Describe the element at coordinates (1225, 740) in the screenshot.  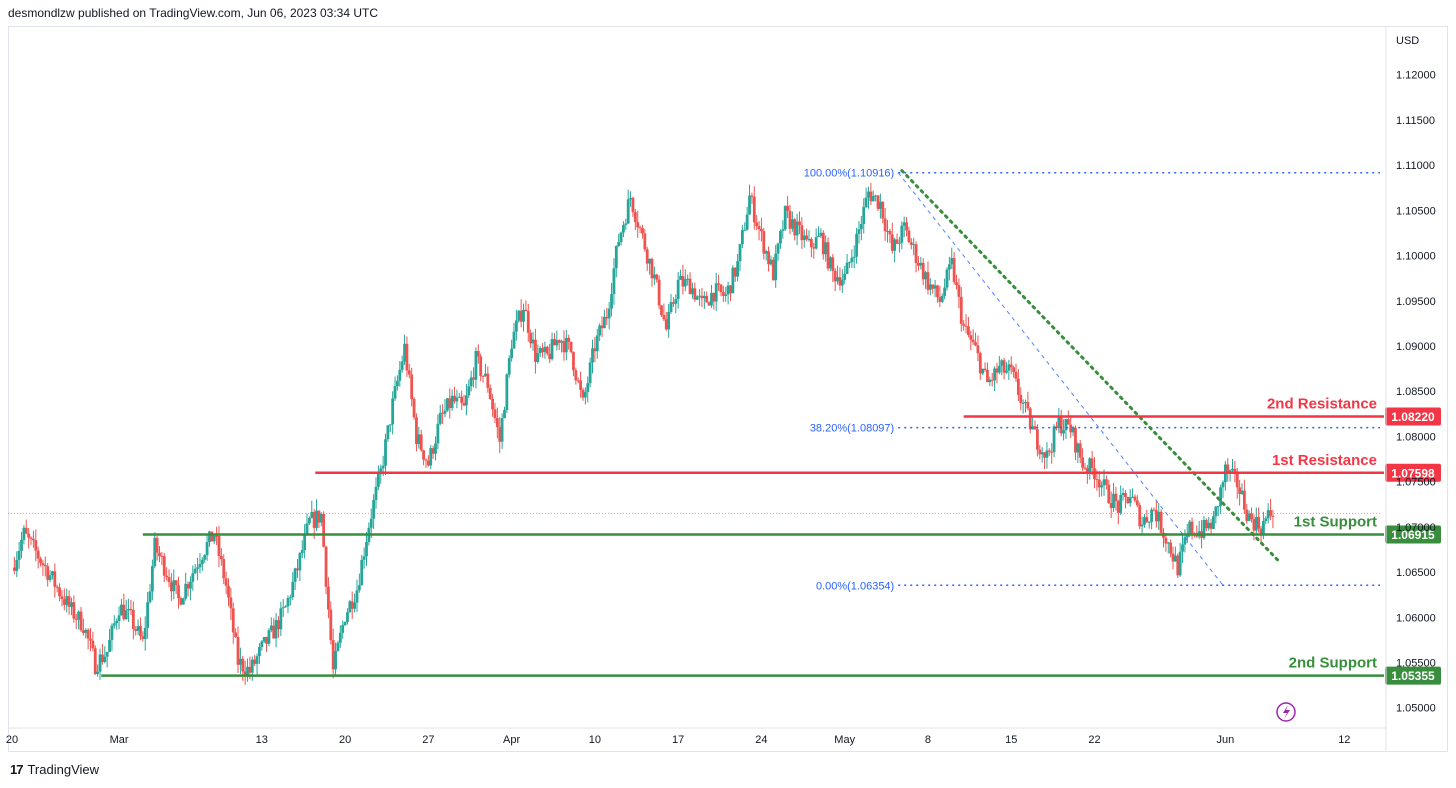
I see `x-tick-label: Jun` at that location.